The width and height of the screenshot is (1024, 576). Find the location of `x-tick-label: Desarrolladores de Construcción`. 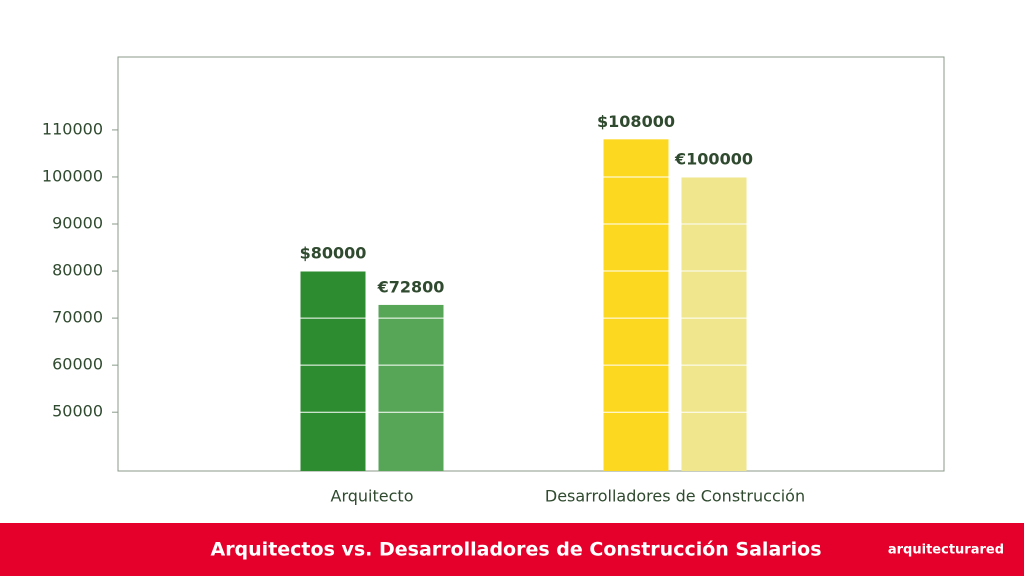

x-tick-label: Desarrolladores de Construcción is located at coordinates (675, 496).